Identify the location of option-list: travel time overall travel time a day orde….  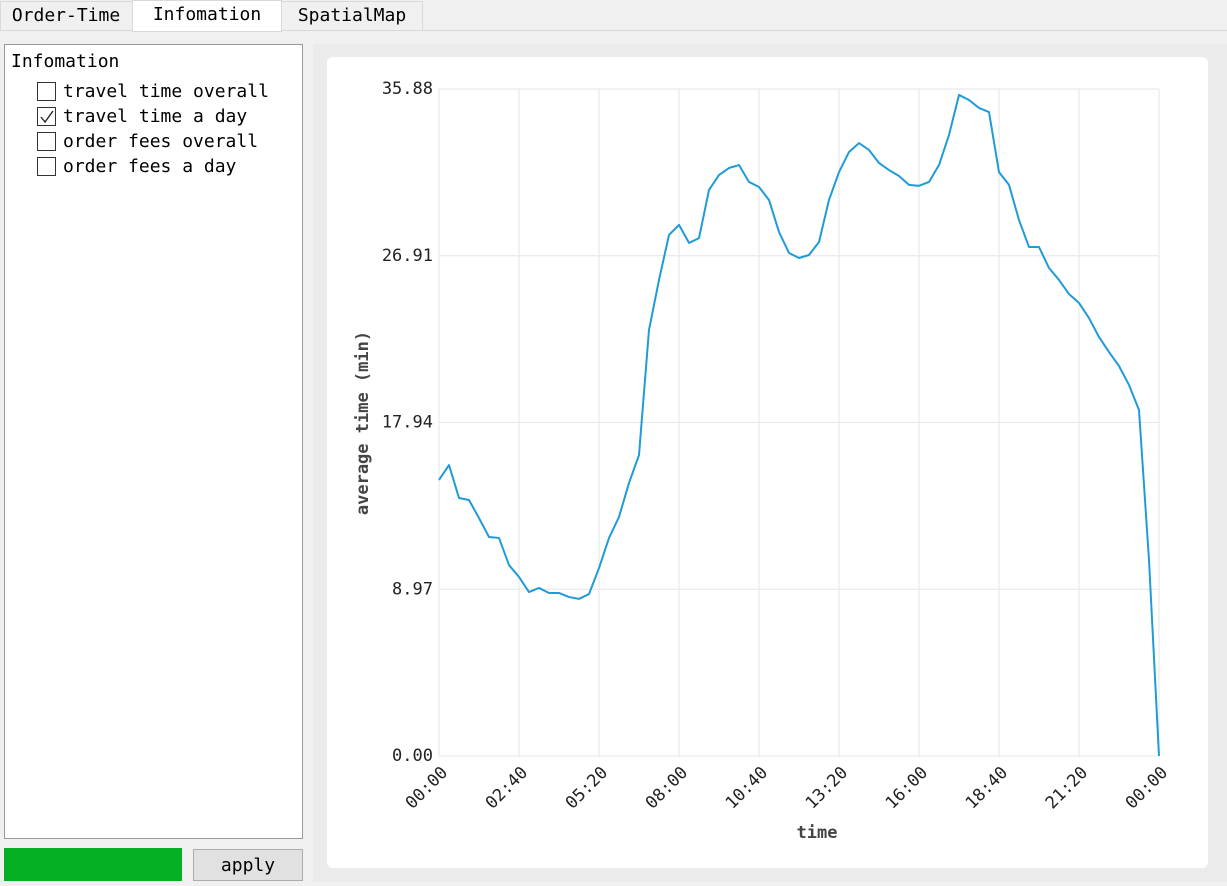
(153, 129).